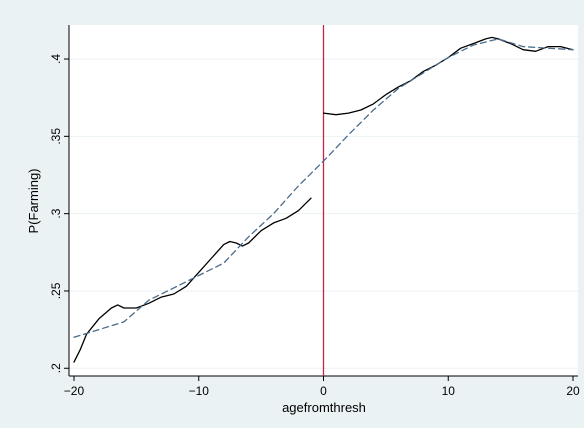 This screenshot has width=584, height=433. I want to click on y-tick-label: .2, so click(56, 368).